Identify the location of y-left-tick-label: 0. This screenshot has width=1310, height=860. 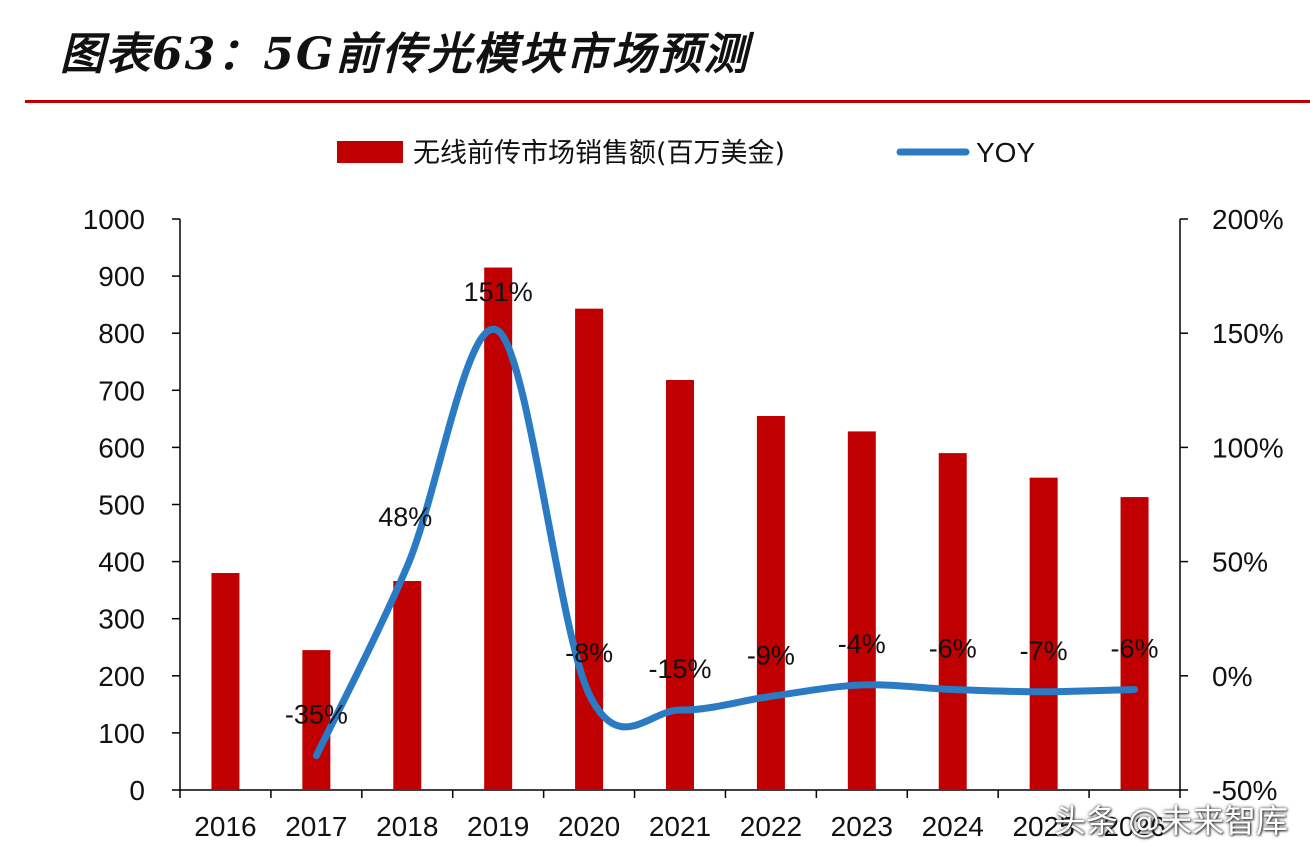
(137, 790).